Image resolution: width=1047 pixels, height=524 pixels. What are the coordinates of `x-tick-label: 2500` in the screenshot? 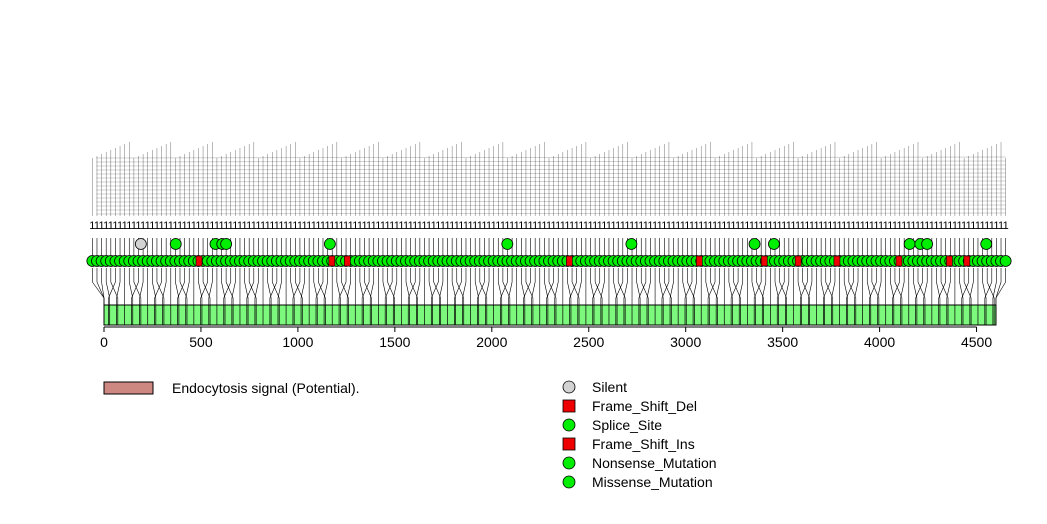 It's located at (588, 342).